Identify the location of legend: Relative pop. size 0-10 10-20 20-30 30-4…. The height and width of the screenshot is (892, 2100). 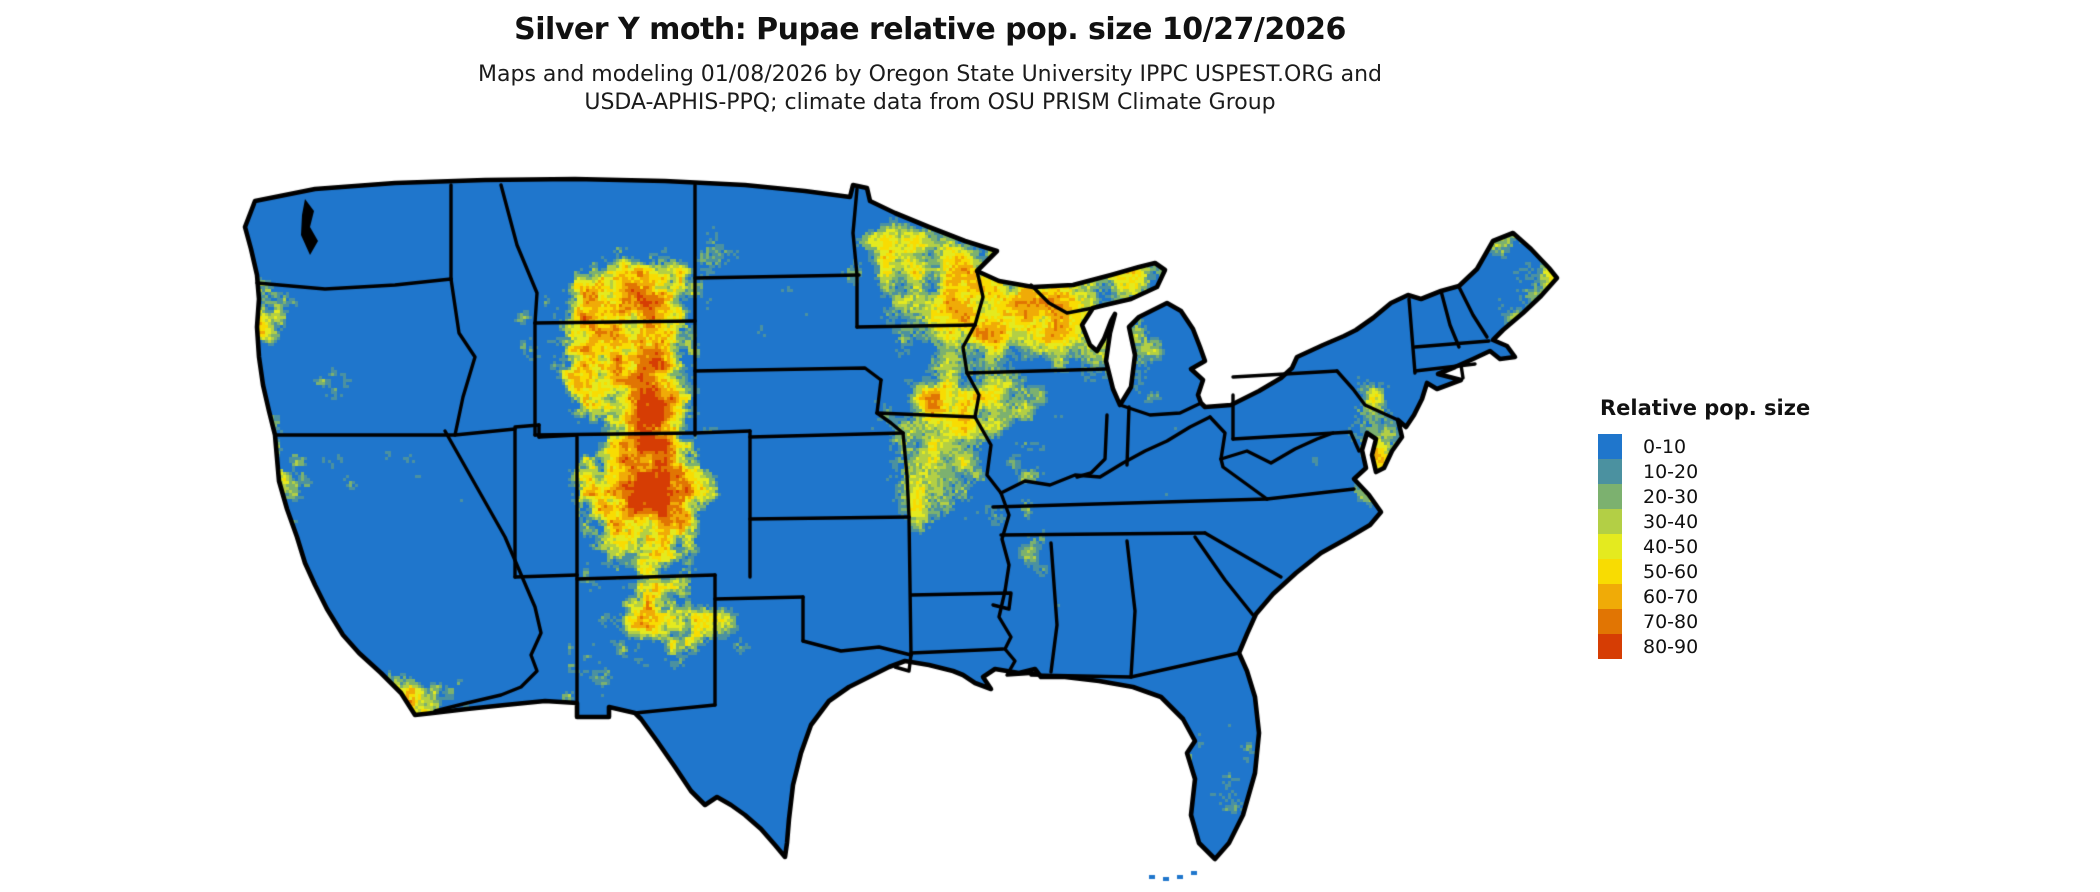
(1704, 527).